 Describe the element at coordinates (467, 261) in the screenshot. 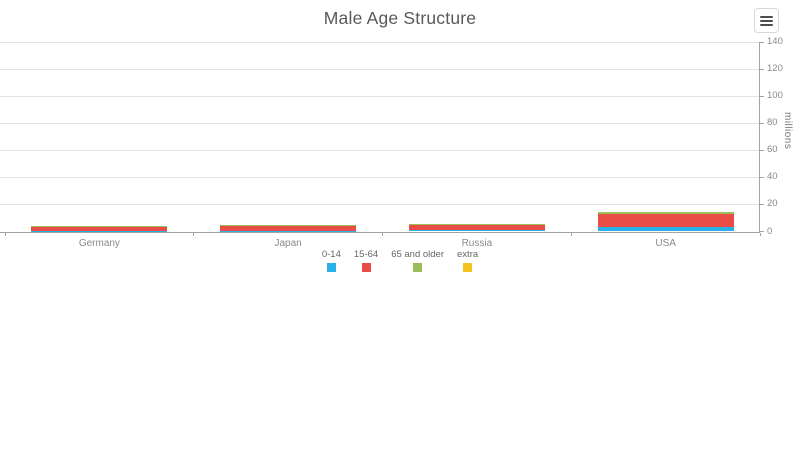

I see `legend-item-extra: extra` at that location.